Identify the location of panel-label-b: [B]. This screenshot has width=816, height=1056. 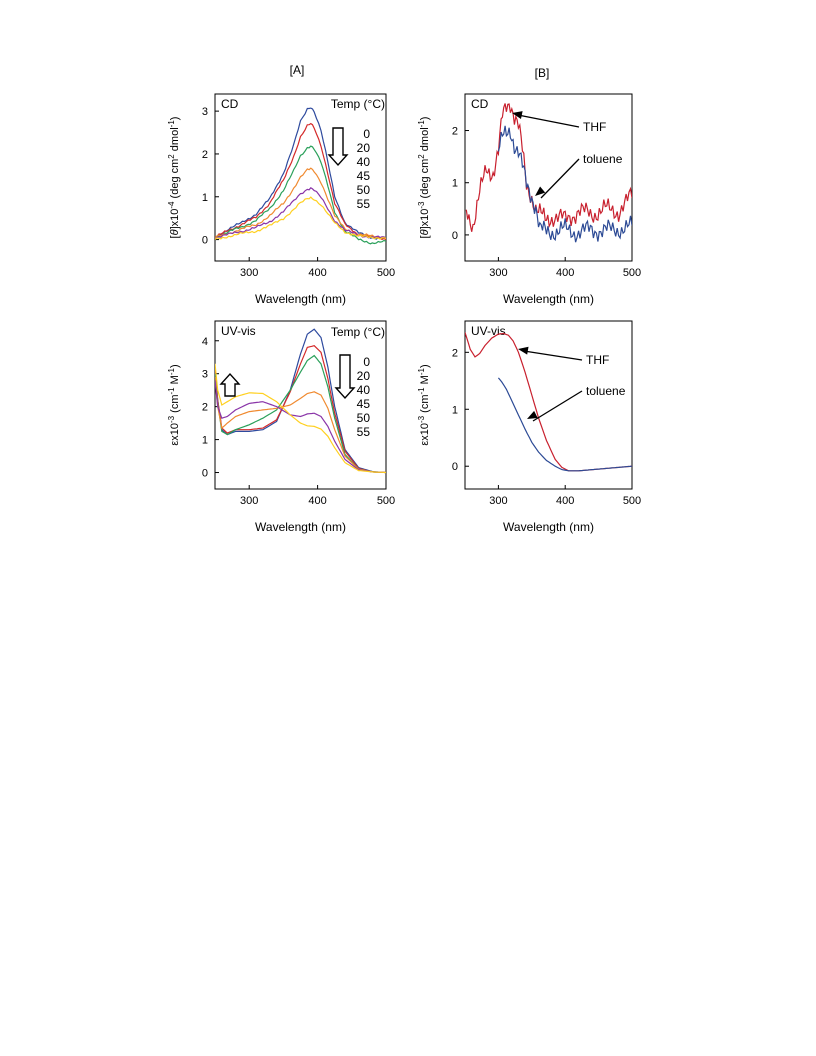
(542, 73).